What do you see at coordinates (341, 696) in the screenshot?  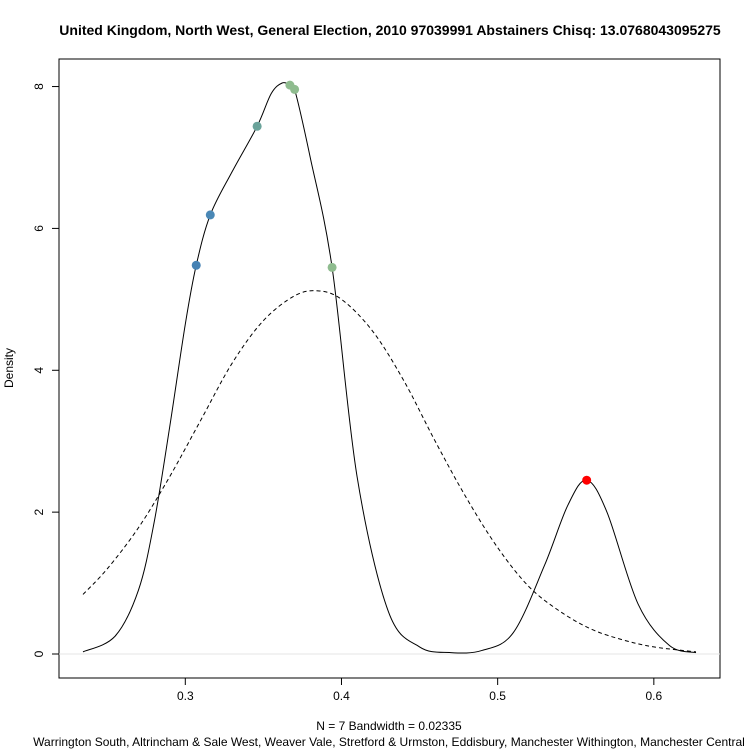 I see `x-tick-label: 0.4` at bounding box center [341, 696].